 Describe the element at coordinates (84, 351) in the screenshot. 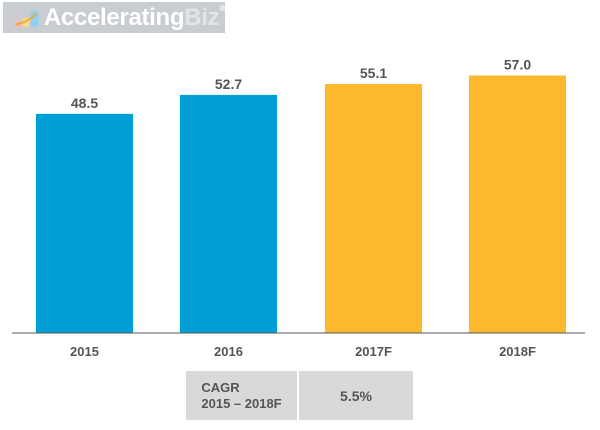

I see `category-label: 2015` at that location.